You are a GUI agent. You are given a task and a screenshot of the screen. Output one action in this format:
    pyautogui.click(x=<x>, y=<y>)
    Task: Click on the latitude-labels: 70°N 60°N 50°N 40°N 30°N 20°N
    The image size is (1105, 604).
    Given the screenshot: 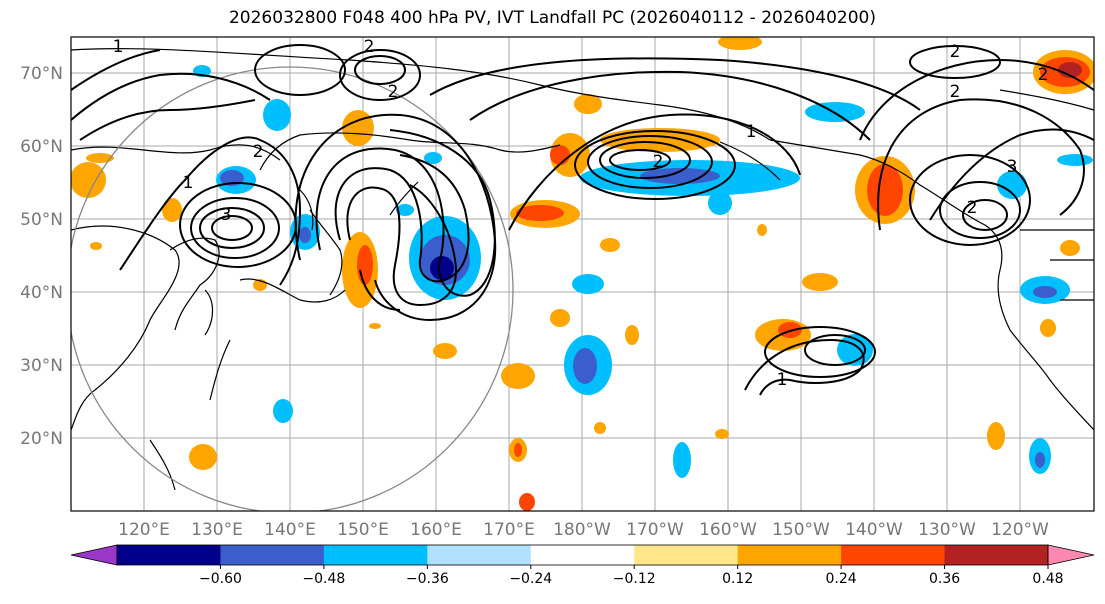 What is the action you would take?
    pyautogui.click(x=41, y=256)
    